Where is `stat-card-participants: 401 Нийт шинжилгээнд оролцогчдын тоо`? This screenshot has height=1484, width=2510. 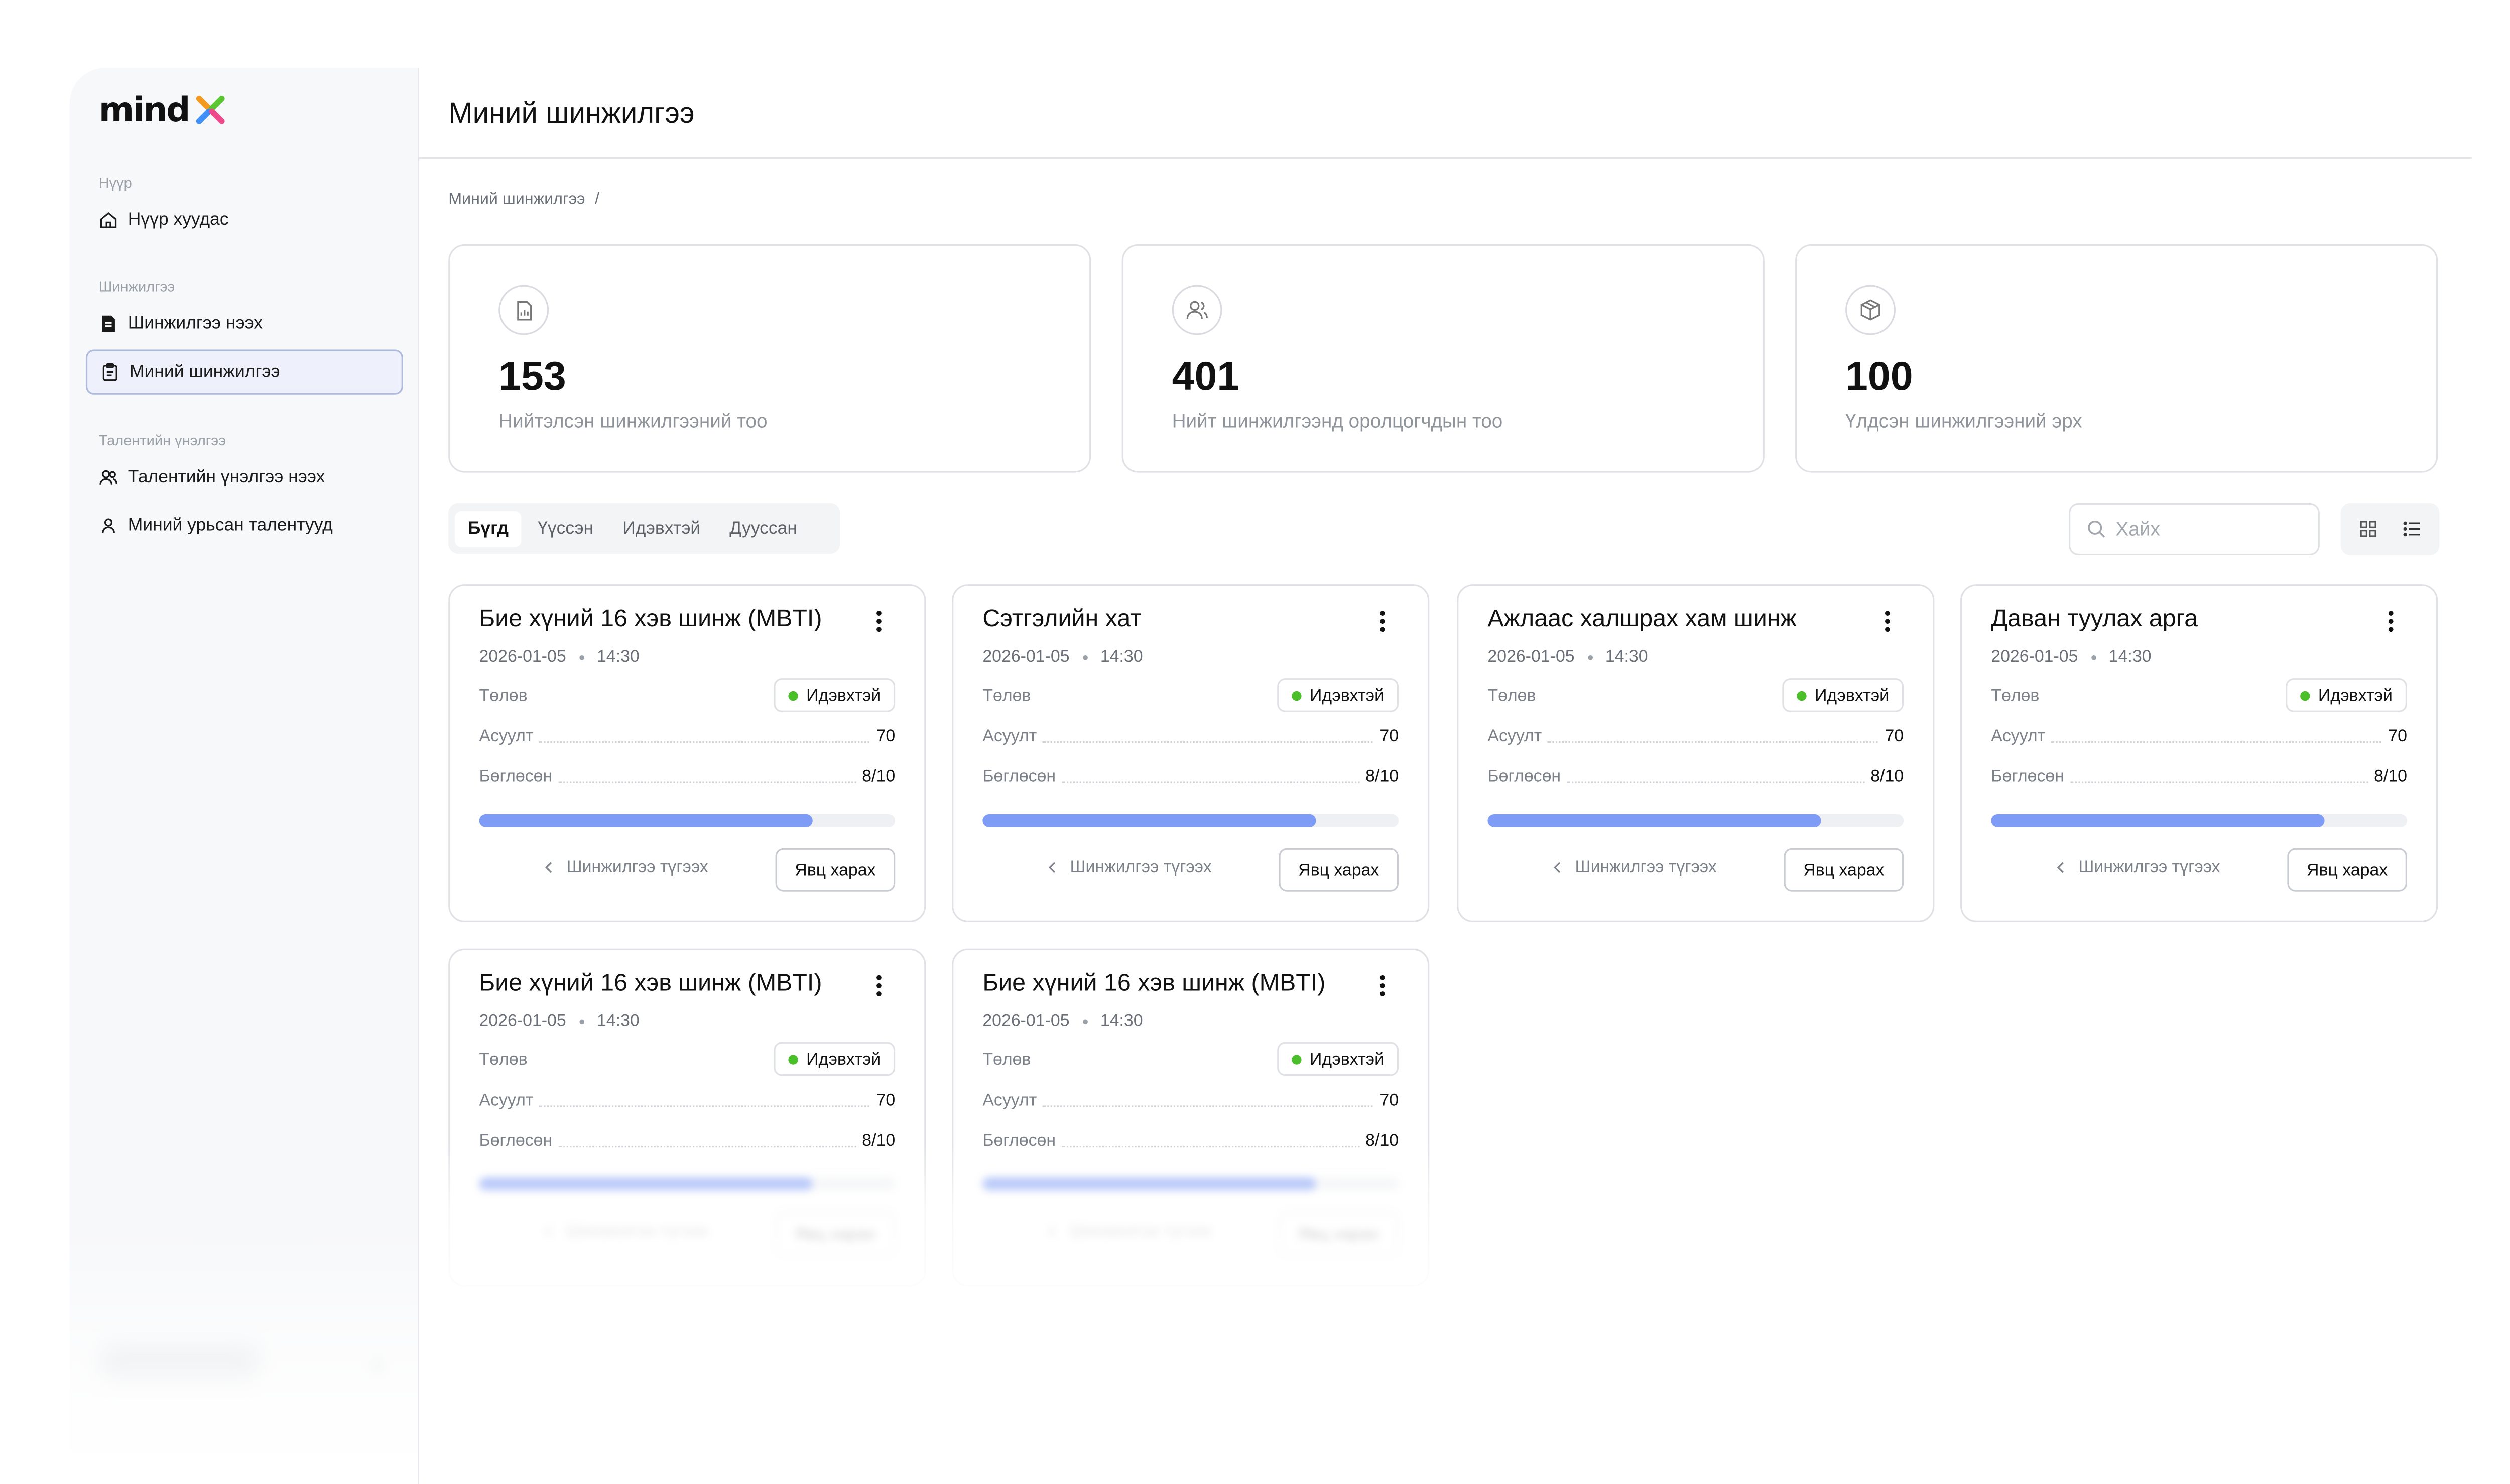 stat-card-participants: 401 Нийт шинжилгээнд оролцогчдын тоо is located at coordinates (1443, 358).